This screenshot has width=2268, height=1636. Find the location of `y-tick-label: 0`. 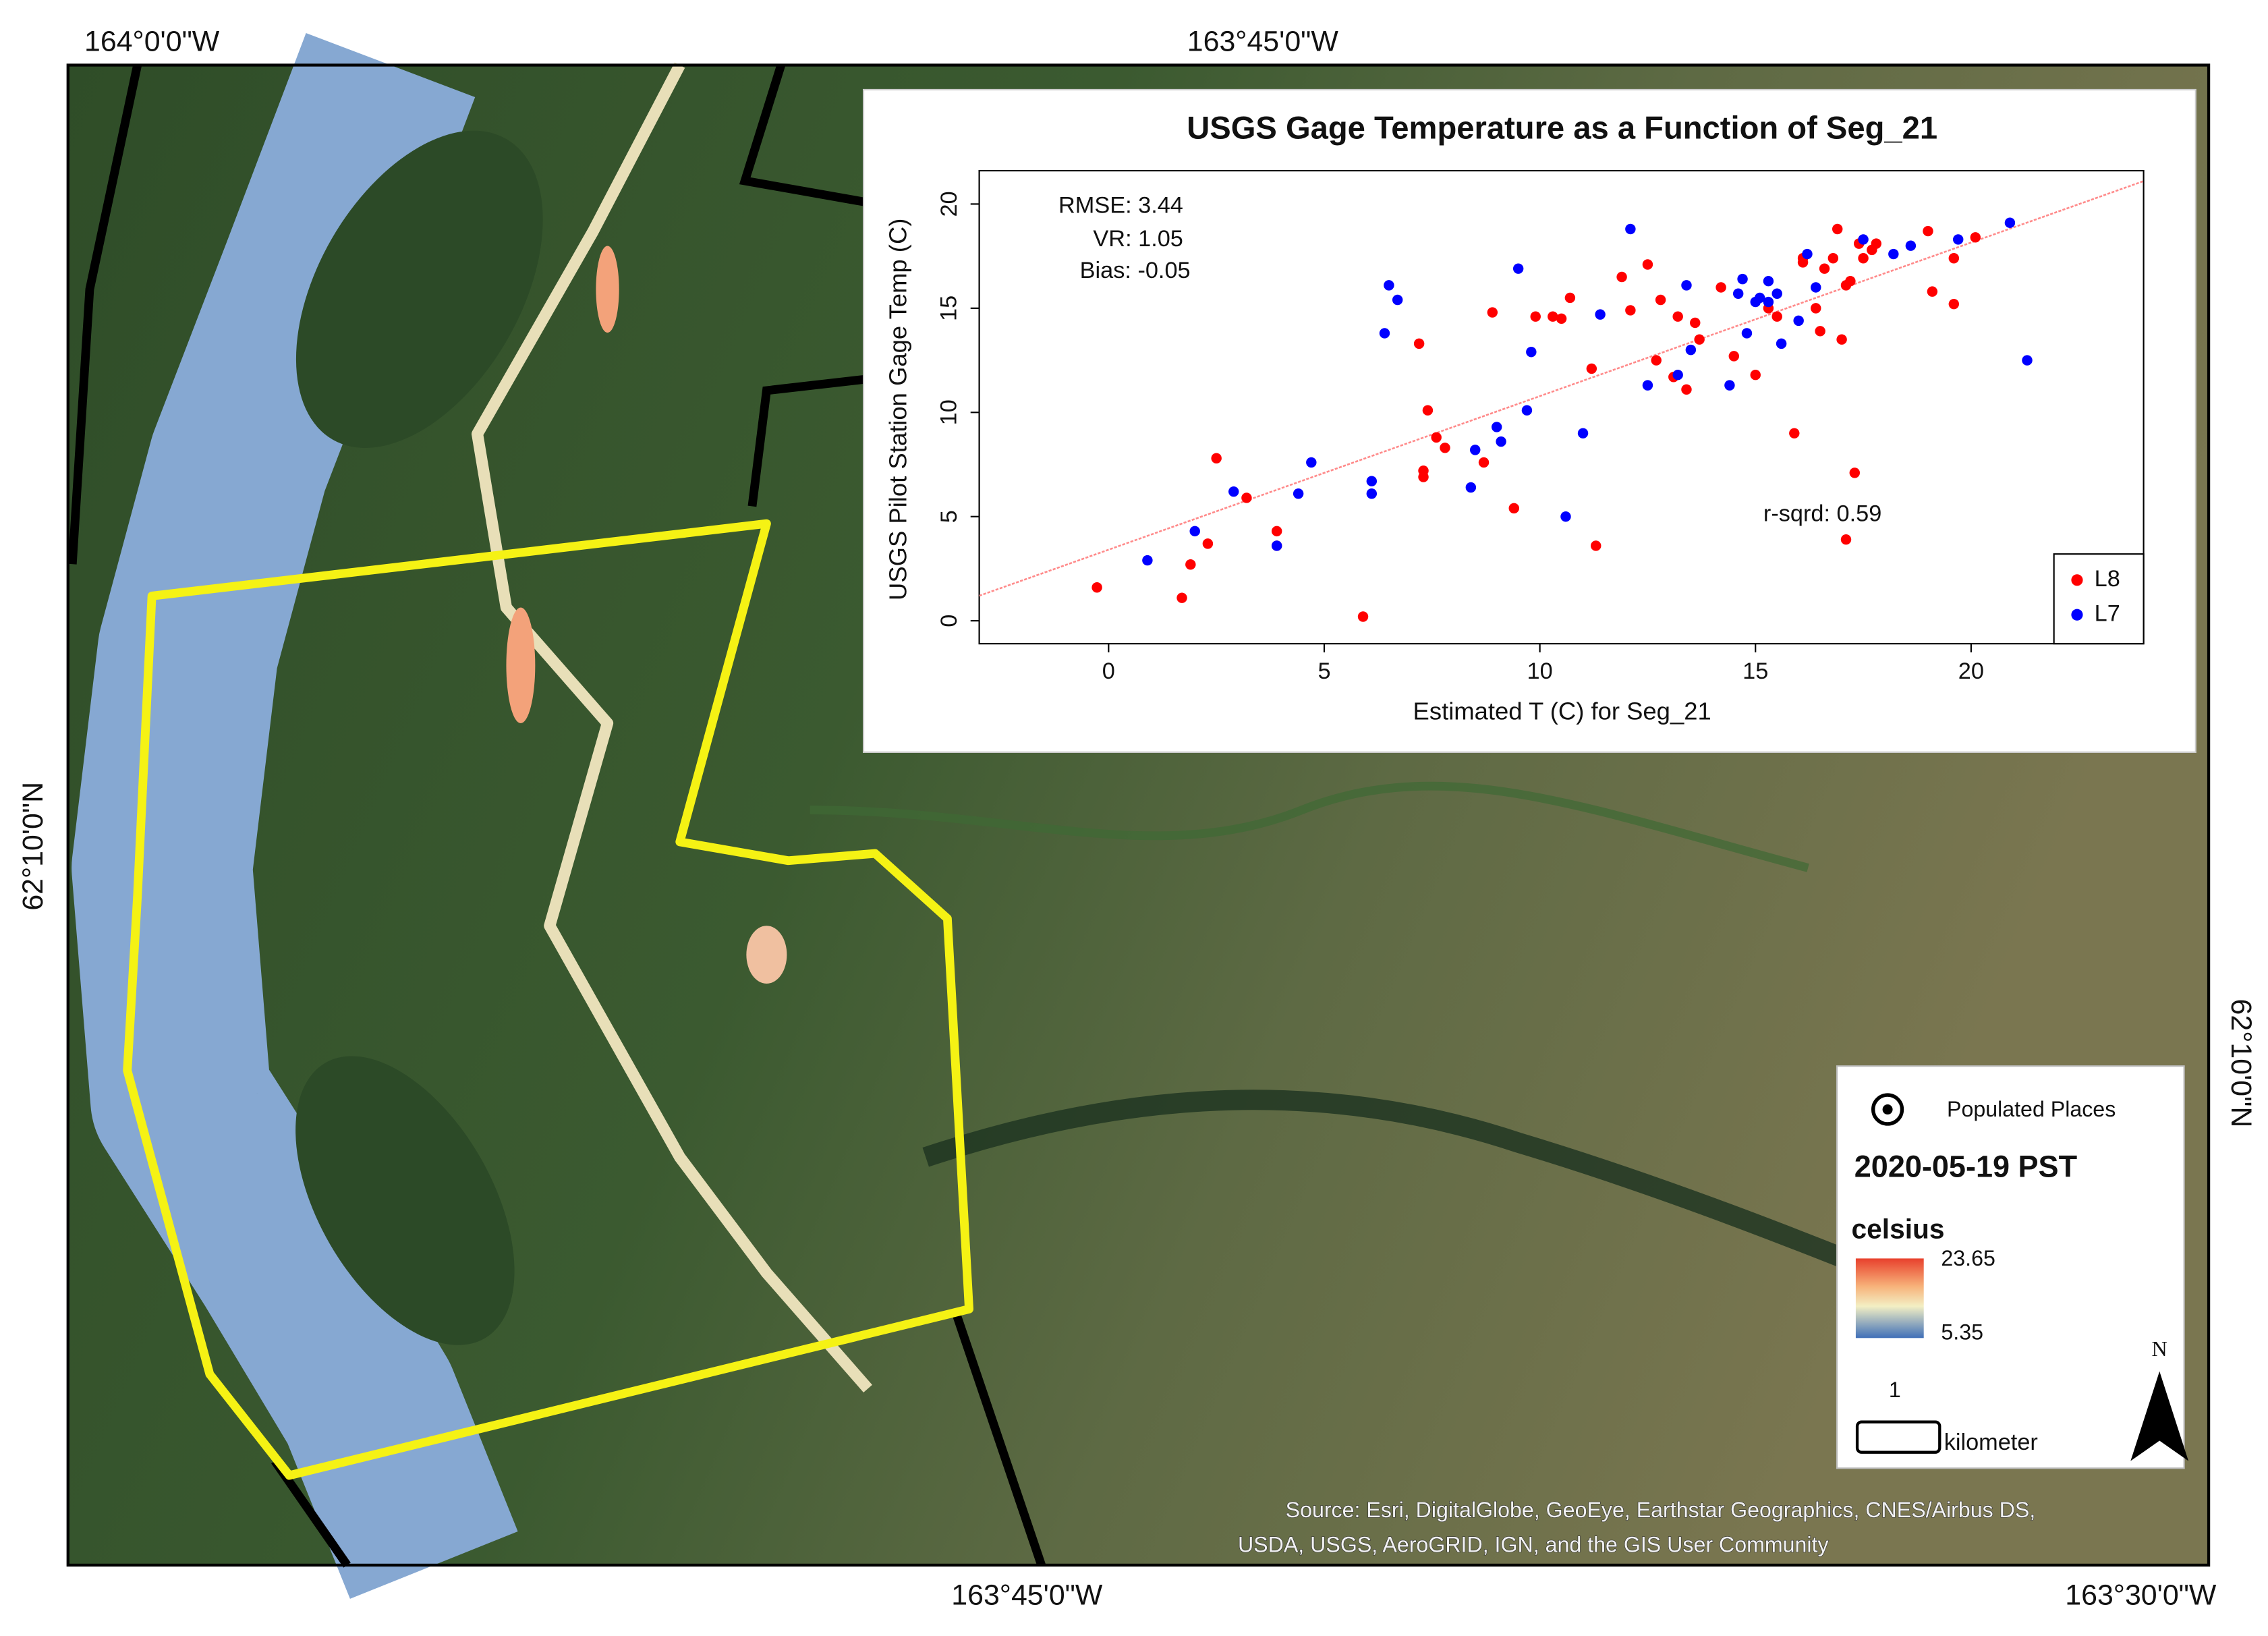

y-tick-label: 0 is located at coordinates (949, 621).